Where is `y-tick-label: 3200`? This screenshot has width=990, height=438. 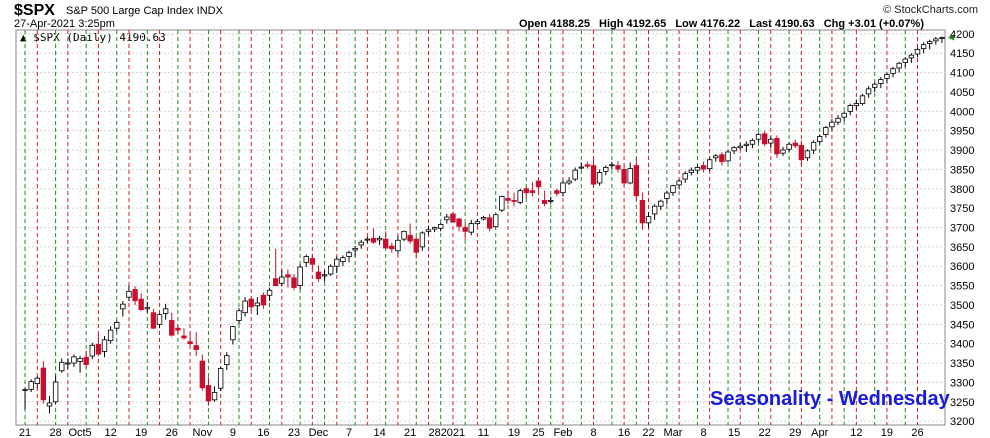
y-tick-label: 3200 is located at coordinates (962, 422).